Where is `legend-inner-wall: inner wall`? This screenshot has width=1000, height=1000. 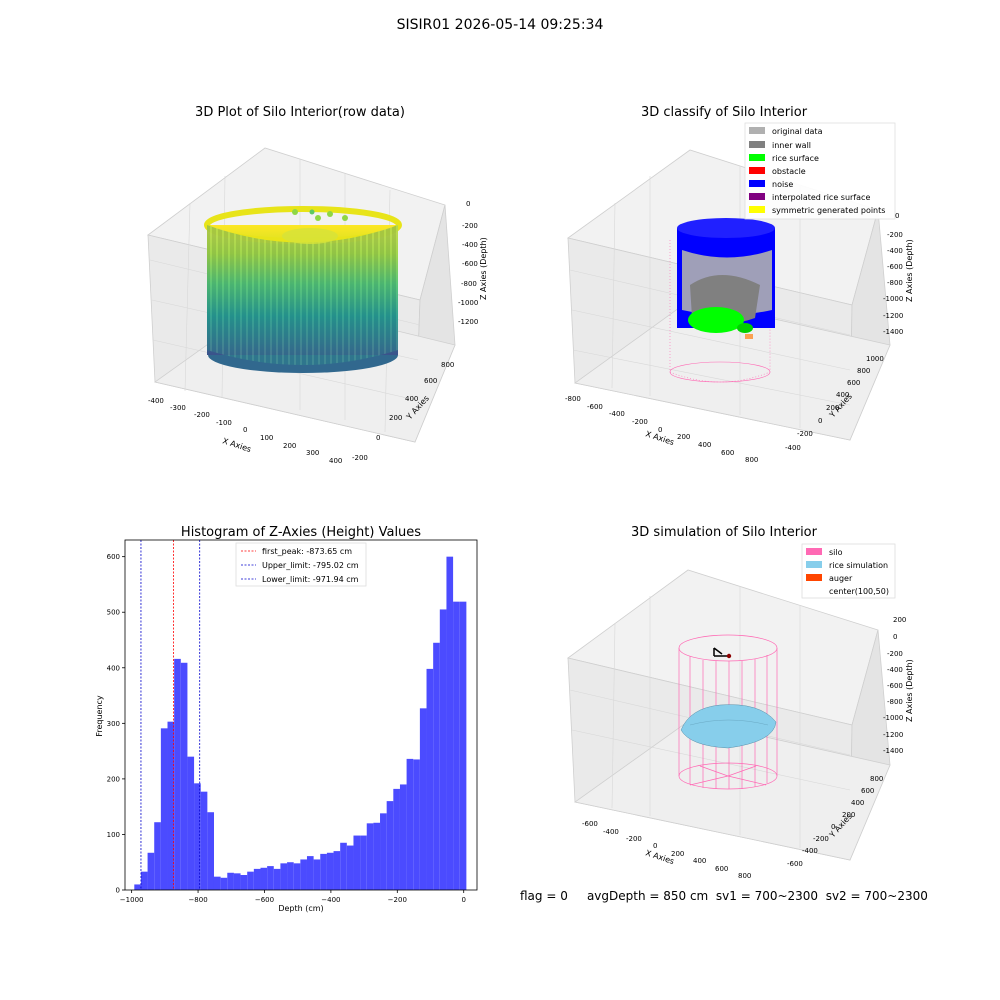
legend-inner-wall: inner wall is located at coordinates (791, 145).